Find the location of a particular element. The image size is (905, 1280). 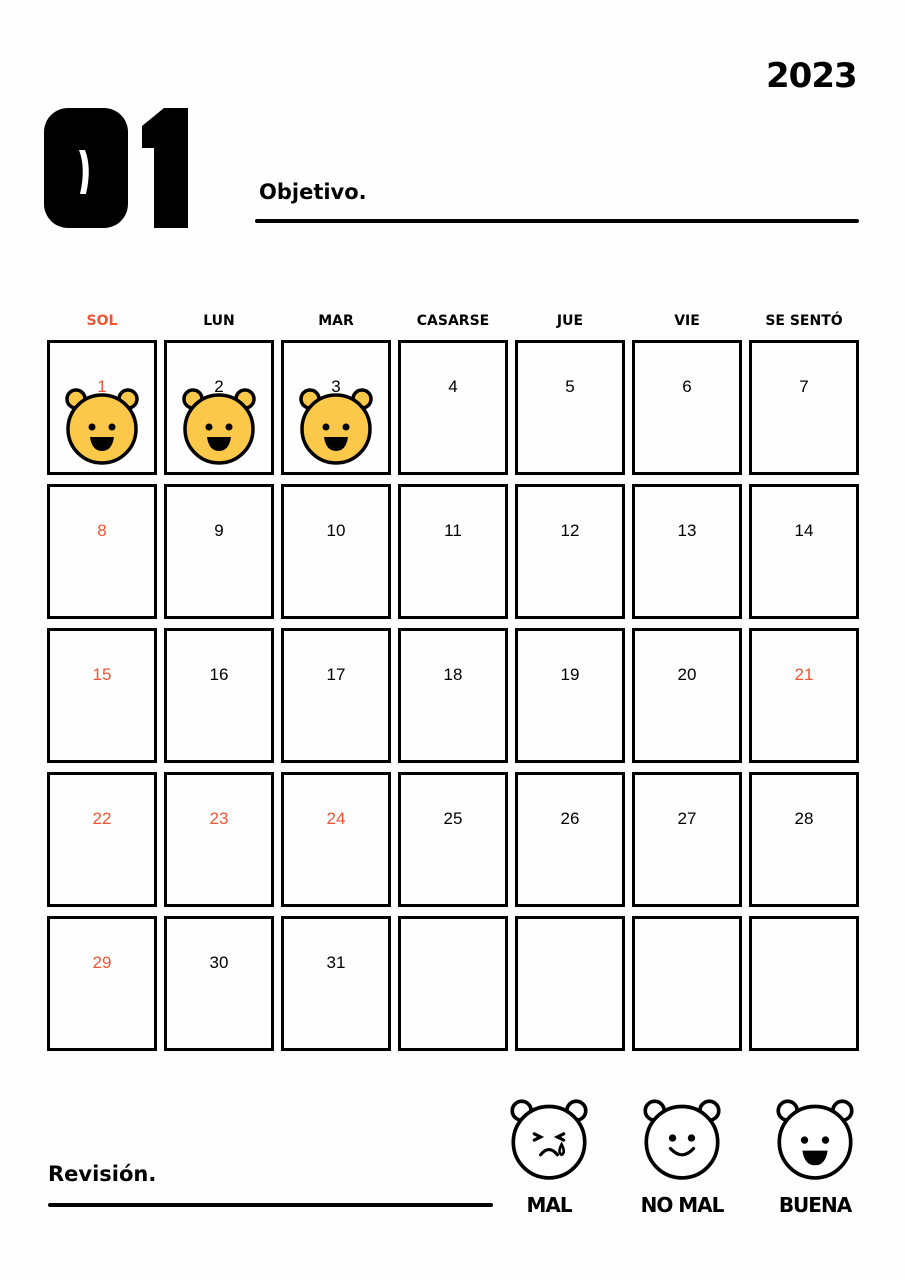

day-cell: 29 is located at coordinates (102, 983).